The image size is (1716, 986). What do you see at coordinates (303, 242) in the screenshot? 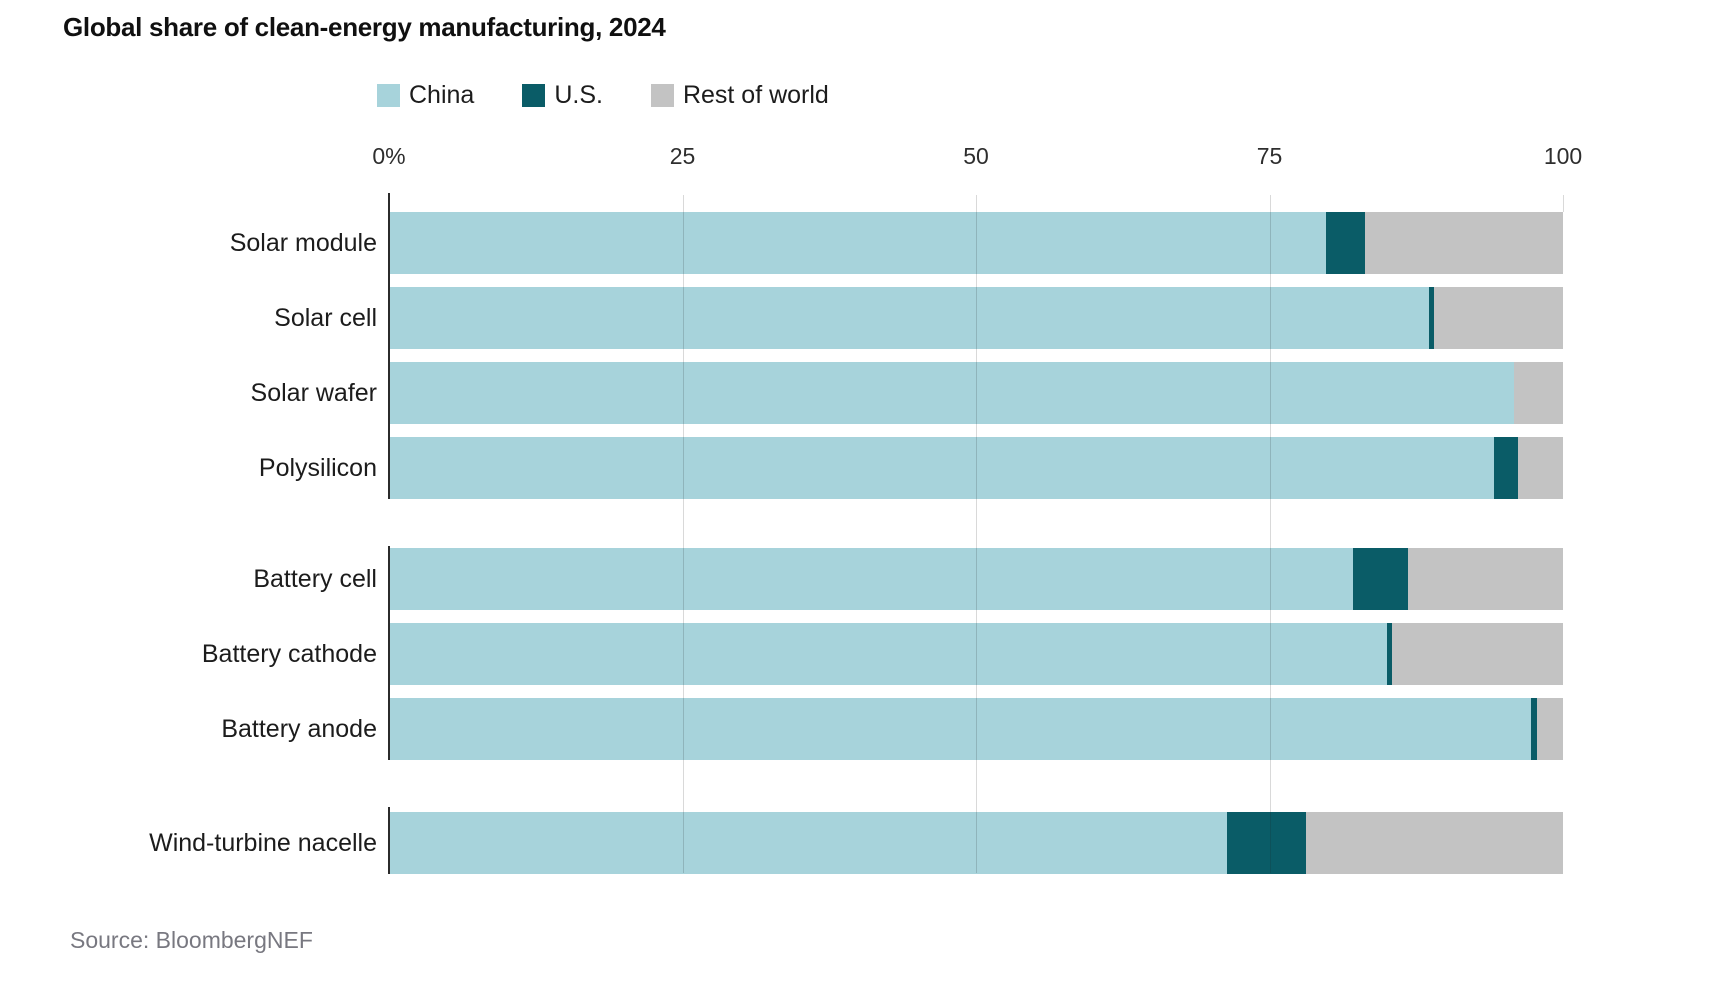
I see `row-label: Solar module` at bounding box center [303, 242].